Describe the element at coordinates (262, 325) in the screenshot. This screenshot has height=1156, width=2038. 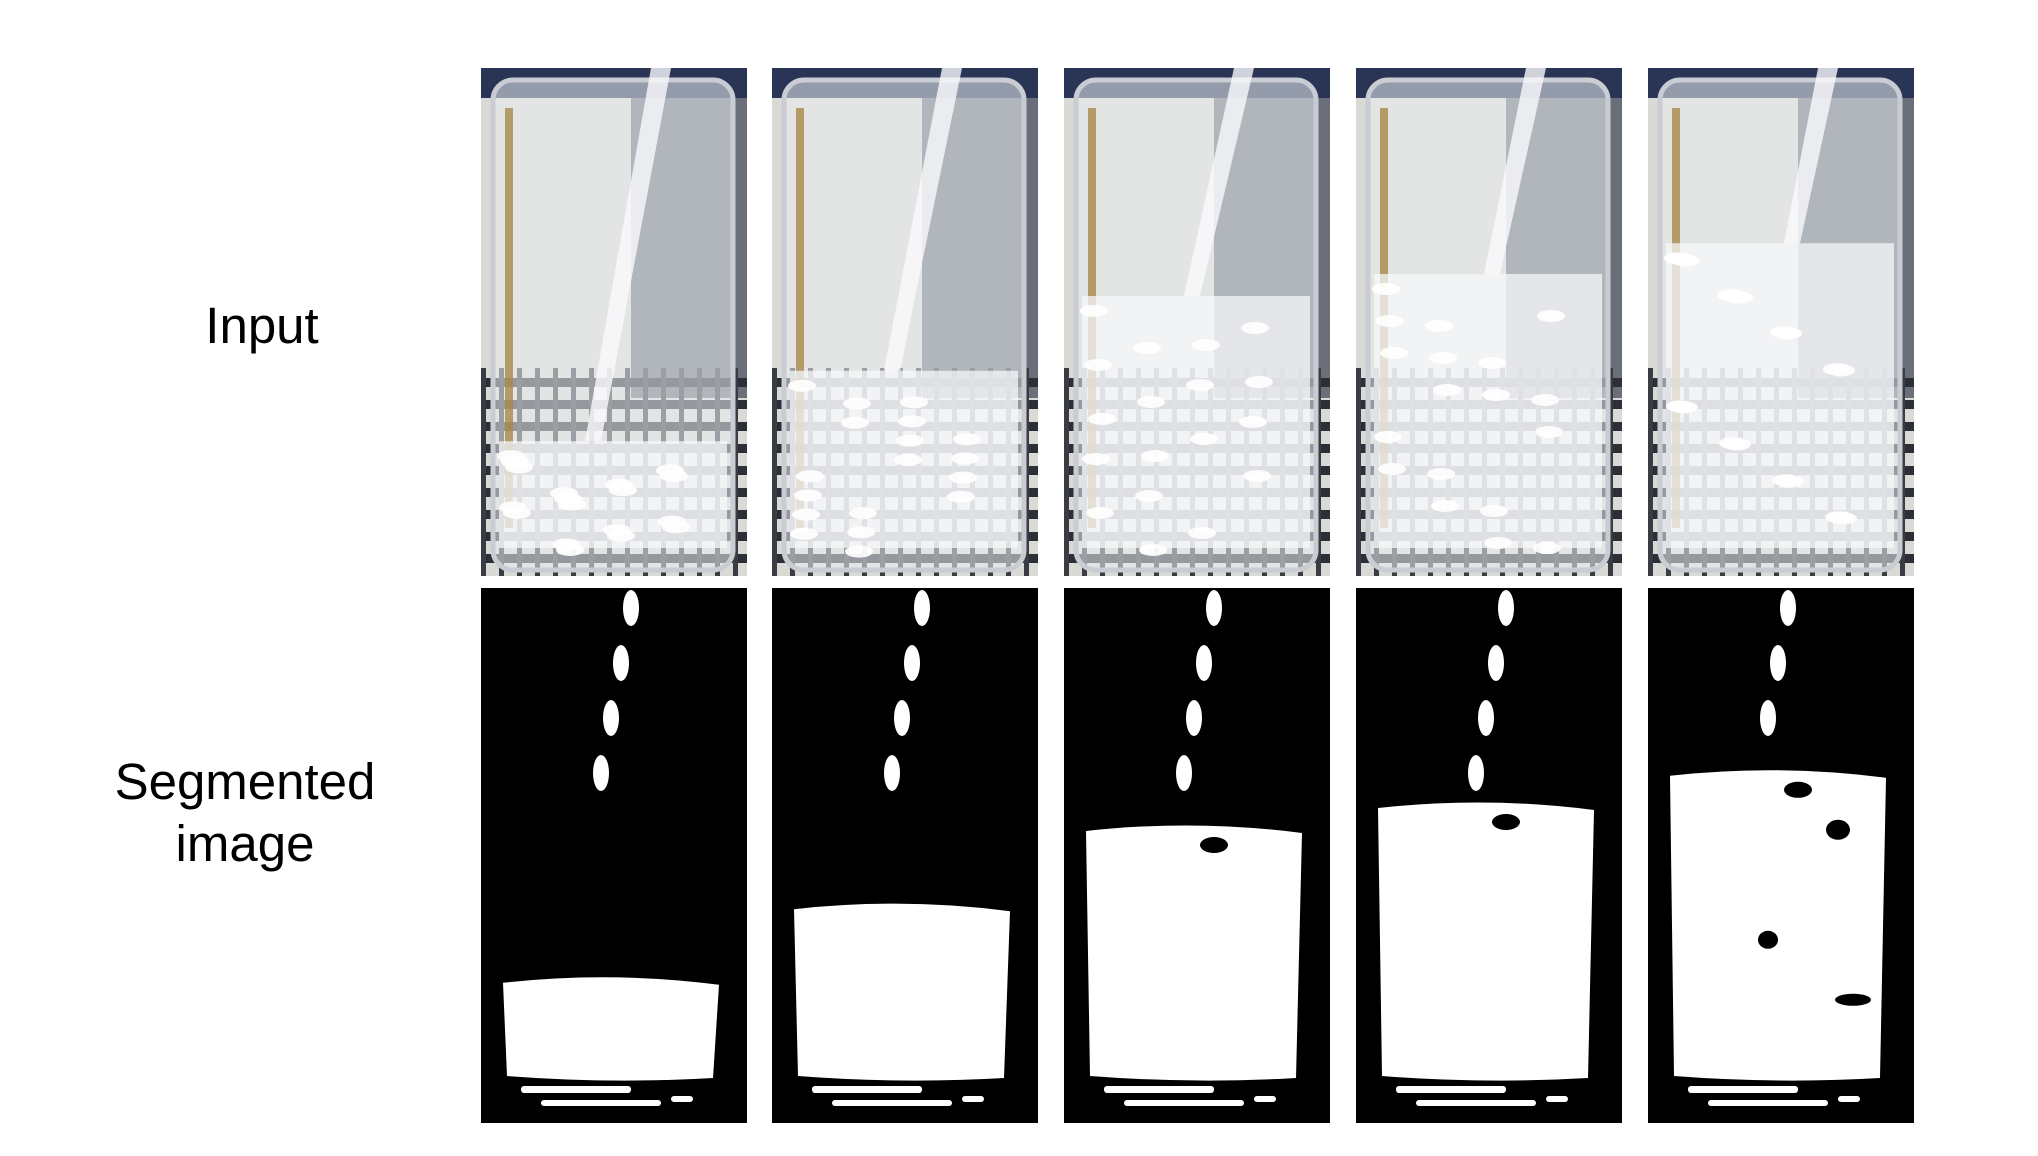
I see `input-row-label: Input` at that location.